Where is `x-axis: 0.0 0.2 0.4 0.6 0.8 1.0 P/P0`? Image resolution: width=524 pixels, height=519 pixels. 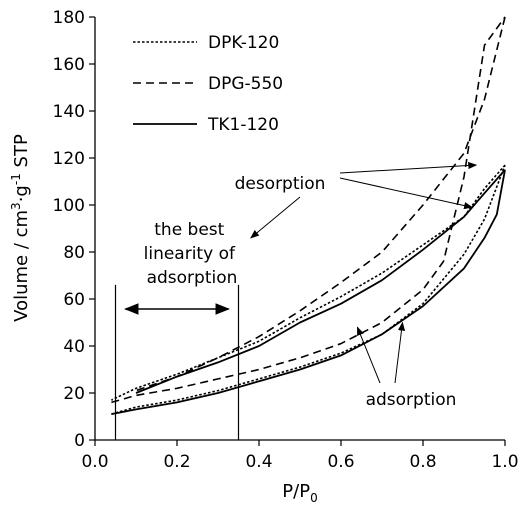
x-axis: 0.0 0.2 0.4 0.6 0.8 1.0 P/P0 is located at coordinates (300, 472).